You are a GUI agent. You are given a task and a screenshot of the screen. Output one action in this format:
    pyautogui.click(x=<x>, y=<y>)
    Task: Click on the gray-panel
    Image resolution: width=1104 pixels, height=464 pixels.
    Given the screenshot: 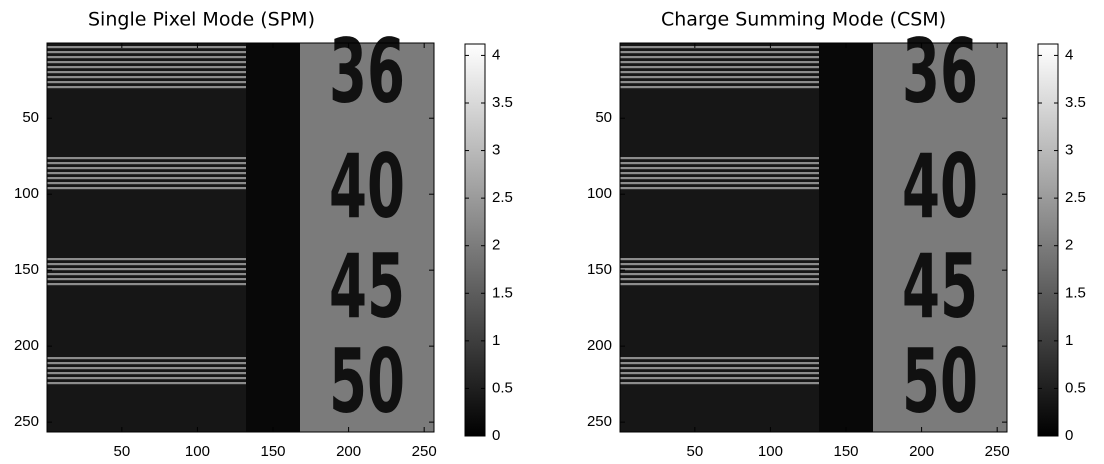 What is the action you would take?
    pyautogui.click(x=367, y=237)
    